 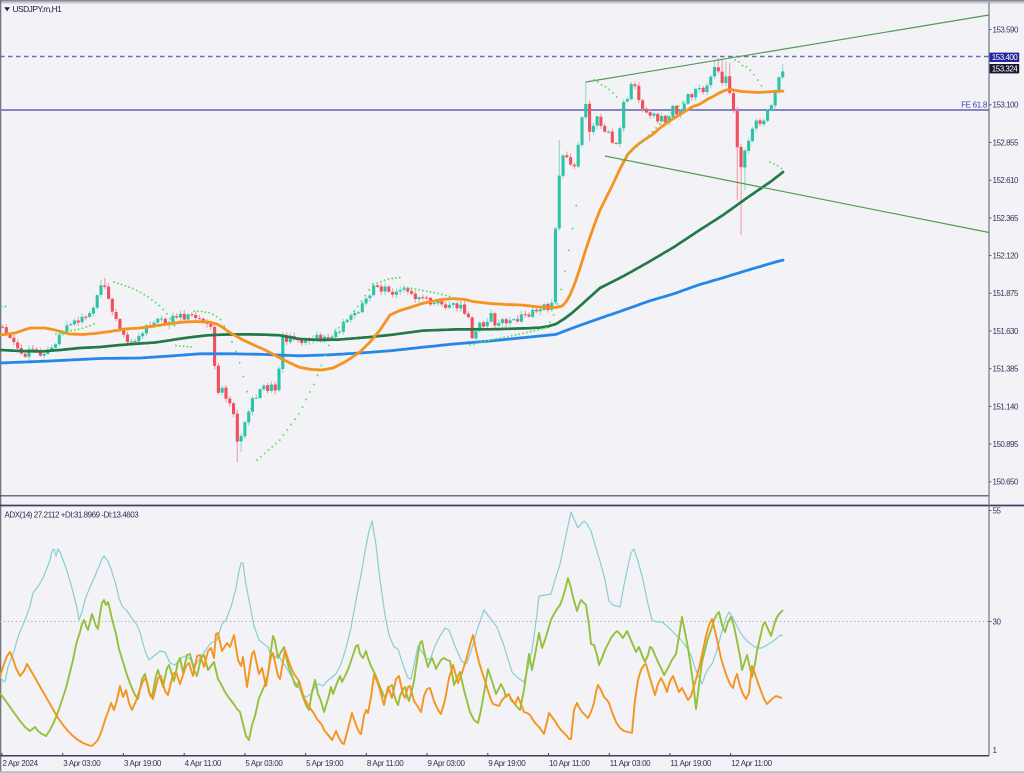 What do you see at coordinates (1006, 105) in the screenshot?
I see `svg-text: 153.100` at bounding box center [1006, 105].